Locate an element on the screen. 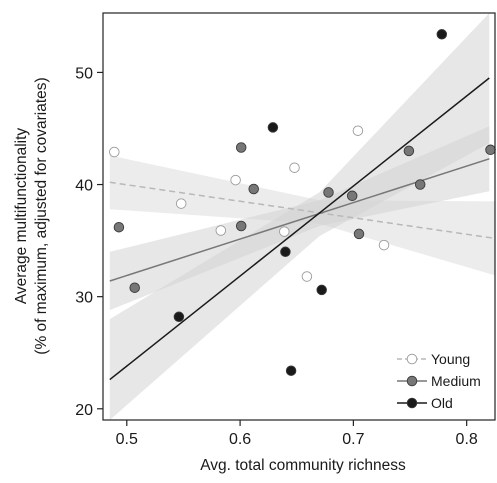  y-tick-label: 30 is located at coordinates (84, 298).